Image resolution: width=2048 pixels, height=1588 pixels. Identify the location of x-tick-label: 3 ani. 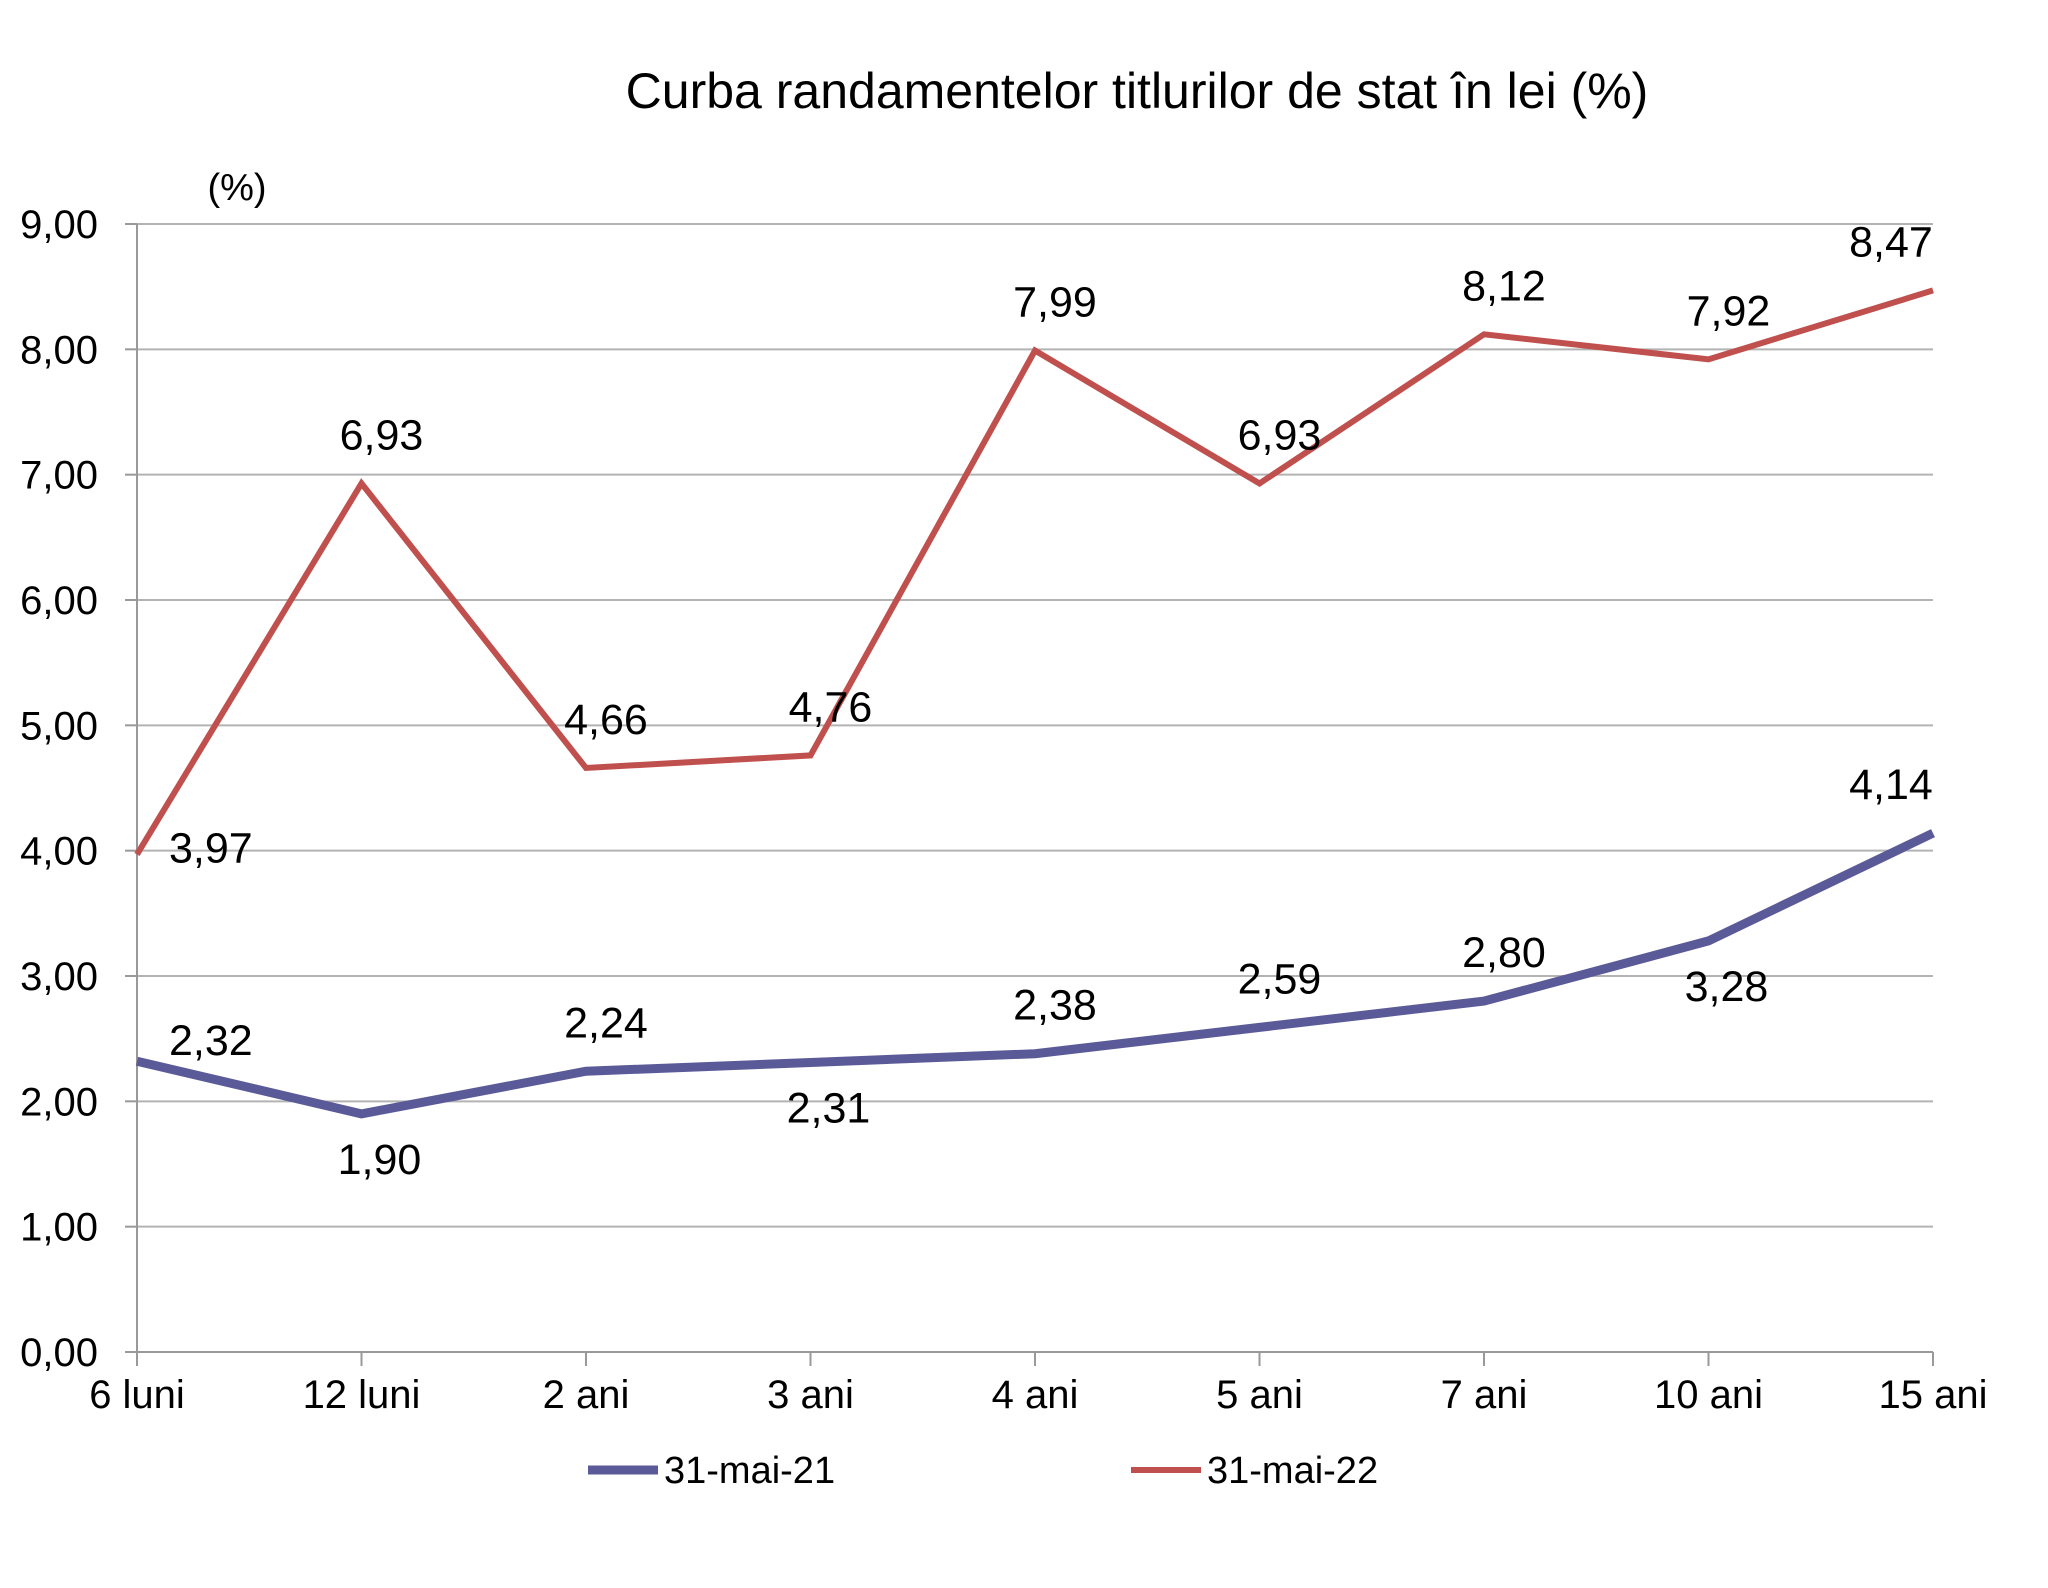
(810, 1395).